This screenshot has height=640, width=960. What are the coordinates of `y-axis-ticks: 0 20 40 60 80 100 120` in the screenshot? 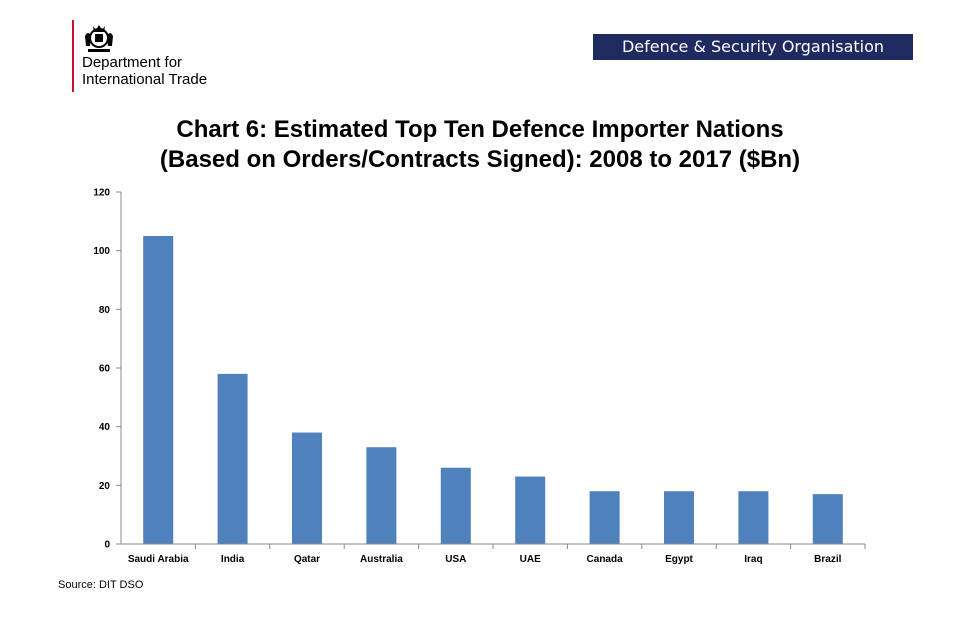 It's located at (107, 369).